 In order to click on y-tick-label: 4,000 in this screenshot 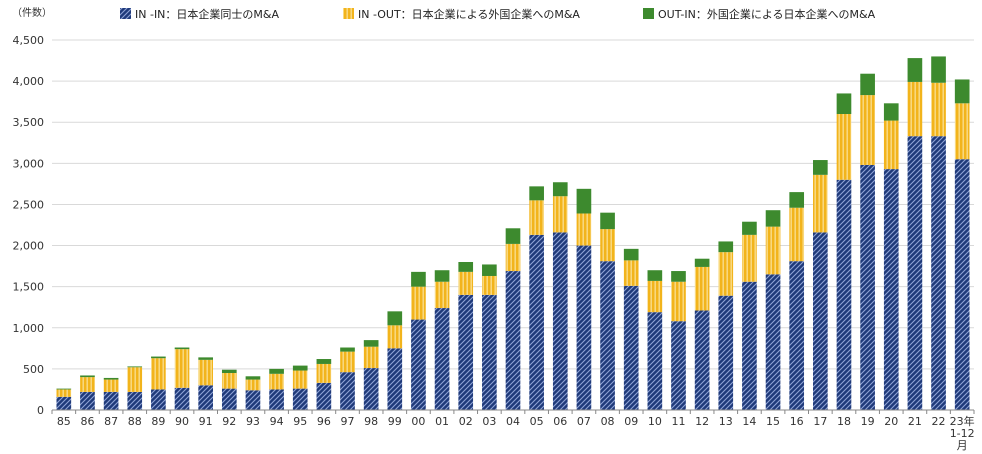, I will do `click(29, 81)`.